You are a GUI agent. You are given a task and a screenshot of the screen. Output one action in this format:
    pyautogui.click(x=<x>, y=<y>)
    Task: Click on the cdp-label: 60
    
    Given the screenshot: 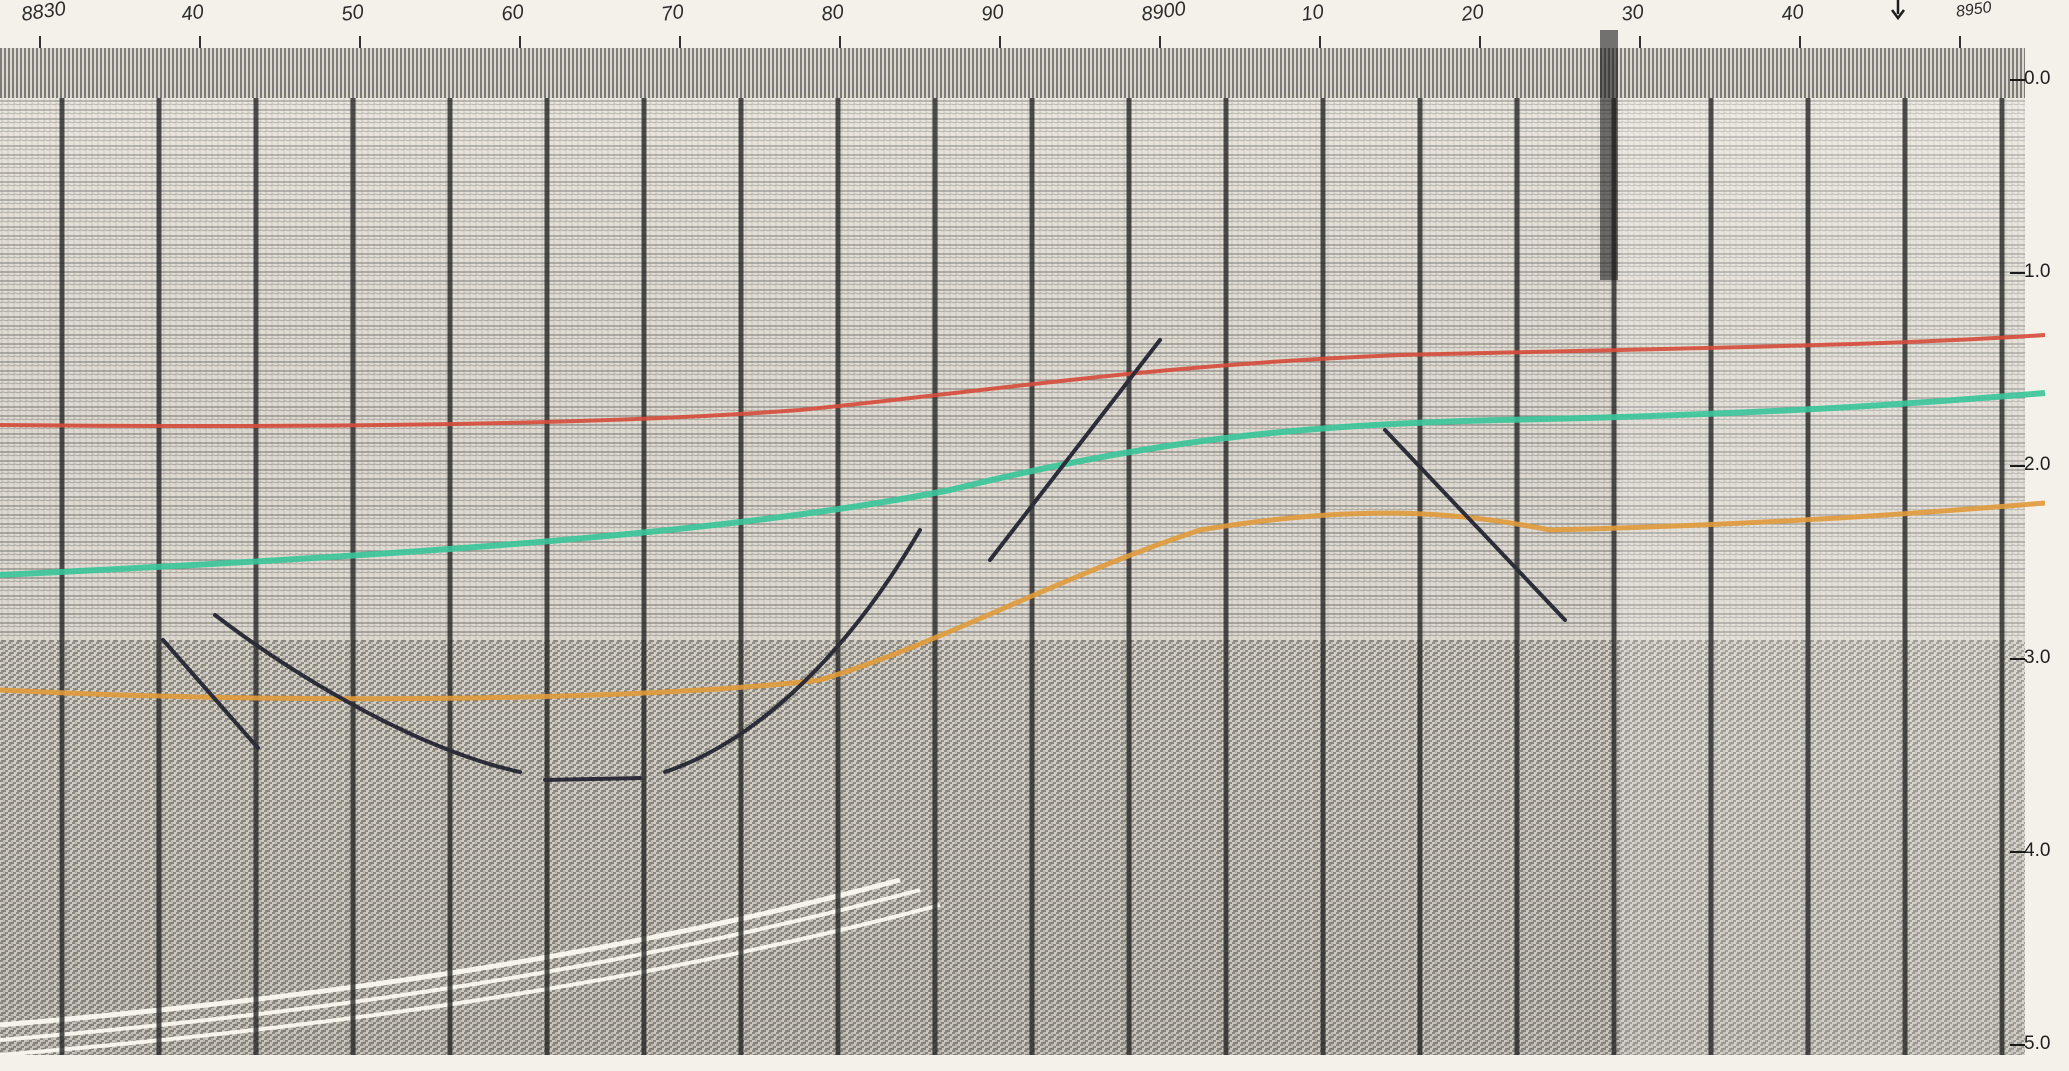 What is the action you would take?
    pyautogui.click(x=513, y=13)
    